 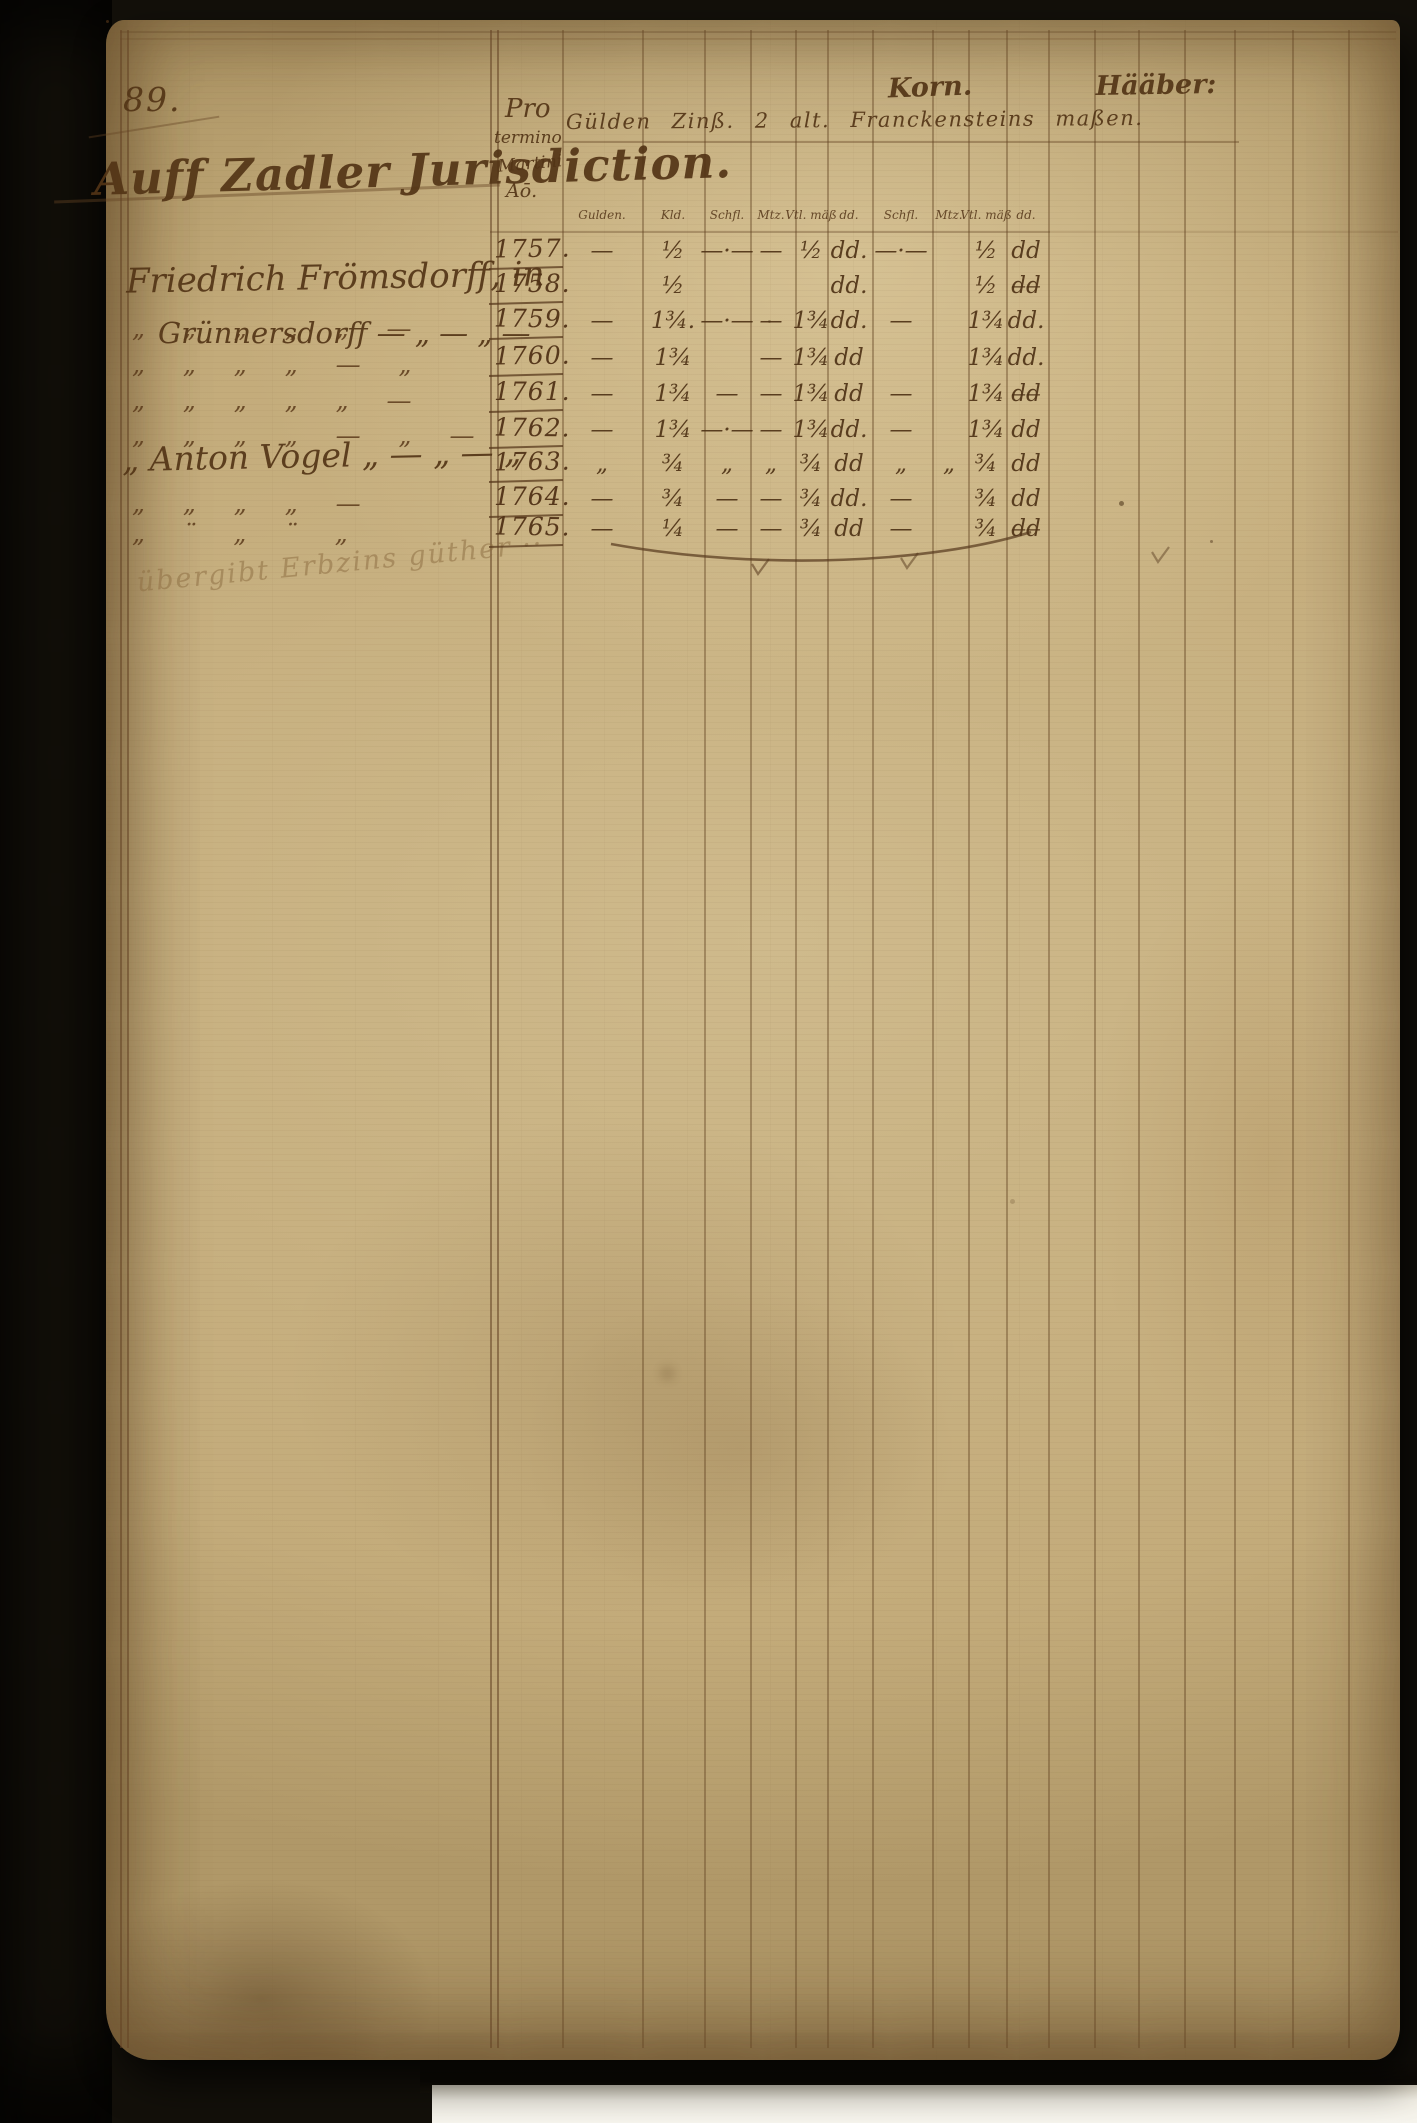 What do you see at coordinates (272, 400) in the screenshot?
I see `ditto-marks: „ „ „ „ „ —` at bounding box center [272, 400].